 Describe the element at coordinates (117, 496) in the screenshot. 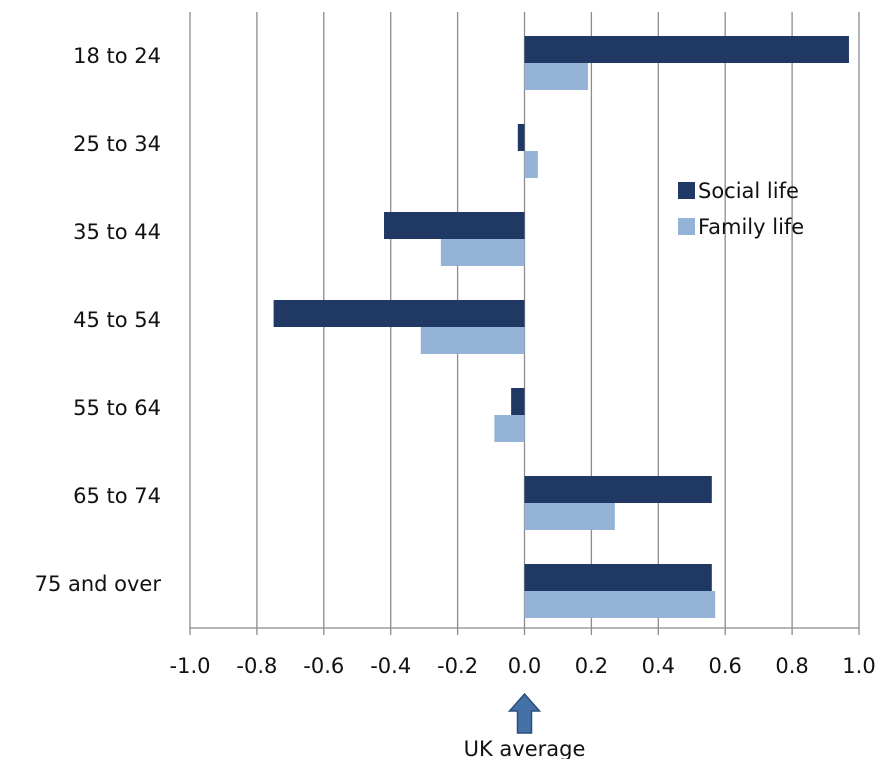

I see `category-label: 65 to 74` at that location.